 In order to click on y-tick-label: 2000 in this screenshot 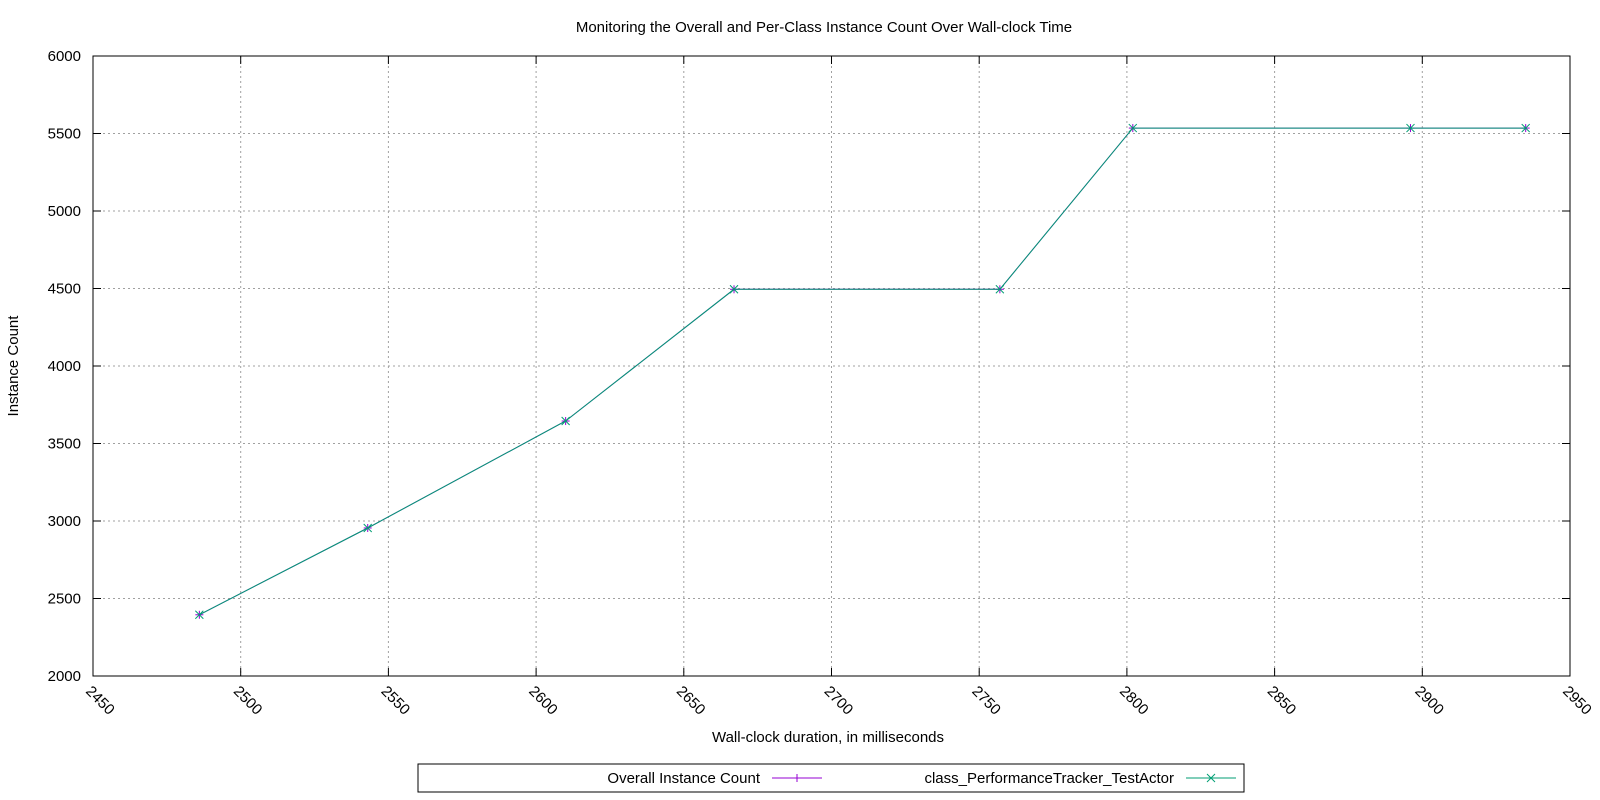, I will do `click(64, 676)`.